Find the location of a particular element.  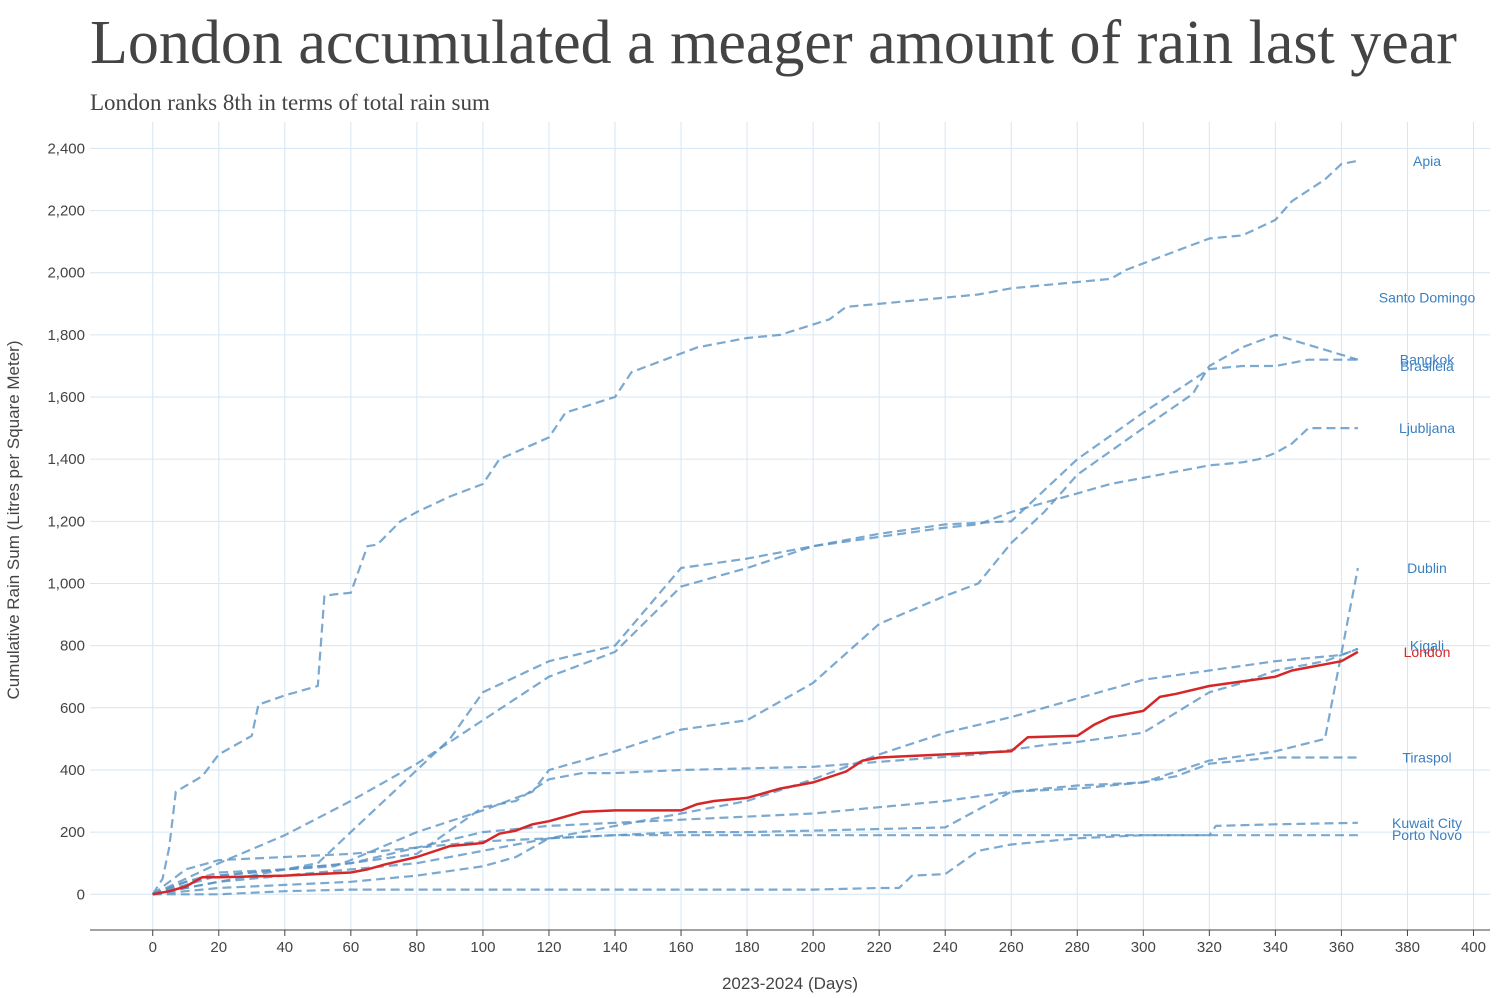

x-tick-label: 240 is located at coordinates (945, 947).